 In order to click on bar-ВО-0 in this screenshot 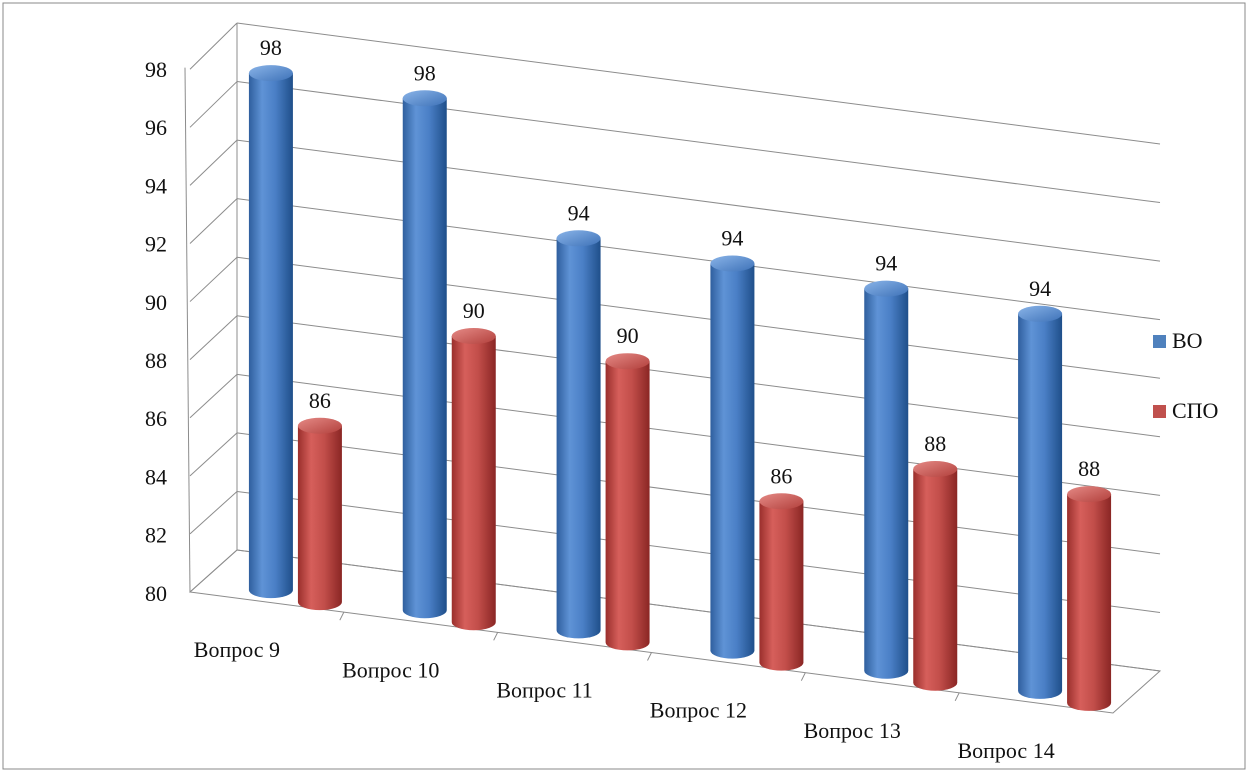, I will do `click(270, 332)`.